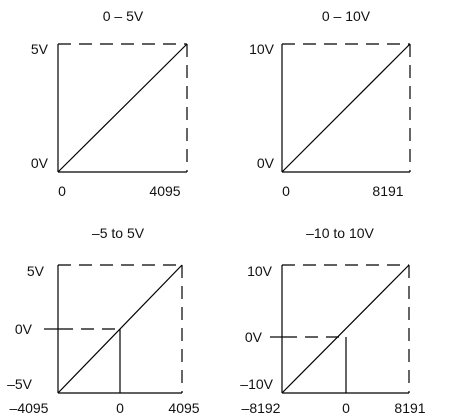 The height and width of the screenshot is (419, 449). What do you see at coordinates (118, 233) in the screenshot?
I see `panel-title: –5 to 5V` at bounding box center [118, 233].